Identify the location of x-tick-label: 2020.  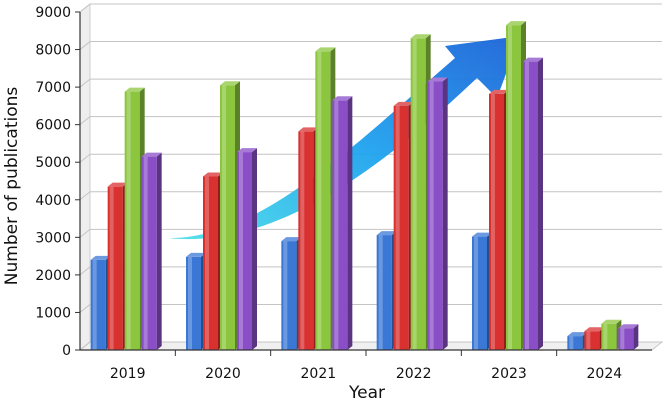
(223, 374).